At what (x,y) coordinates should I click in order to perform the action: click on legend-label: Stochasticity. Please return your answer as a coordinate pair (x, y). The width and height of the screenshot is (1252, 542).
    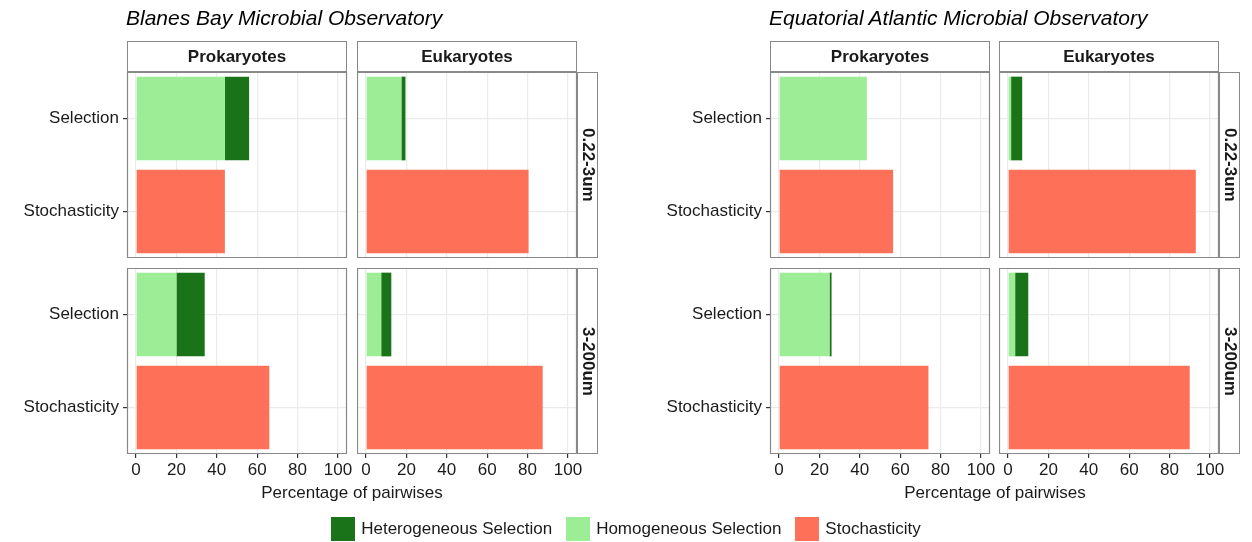
    Looking at the image, I should click on (873, 529).